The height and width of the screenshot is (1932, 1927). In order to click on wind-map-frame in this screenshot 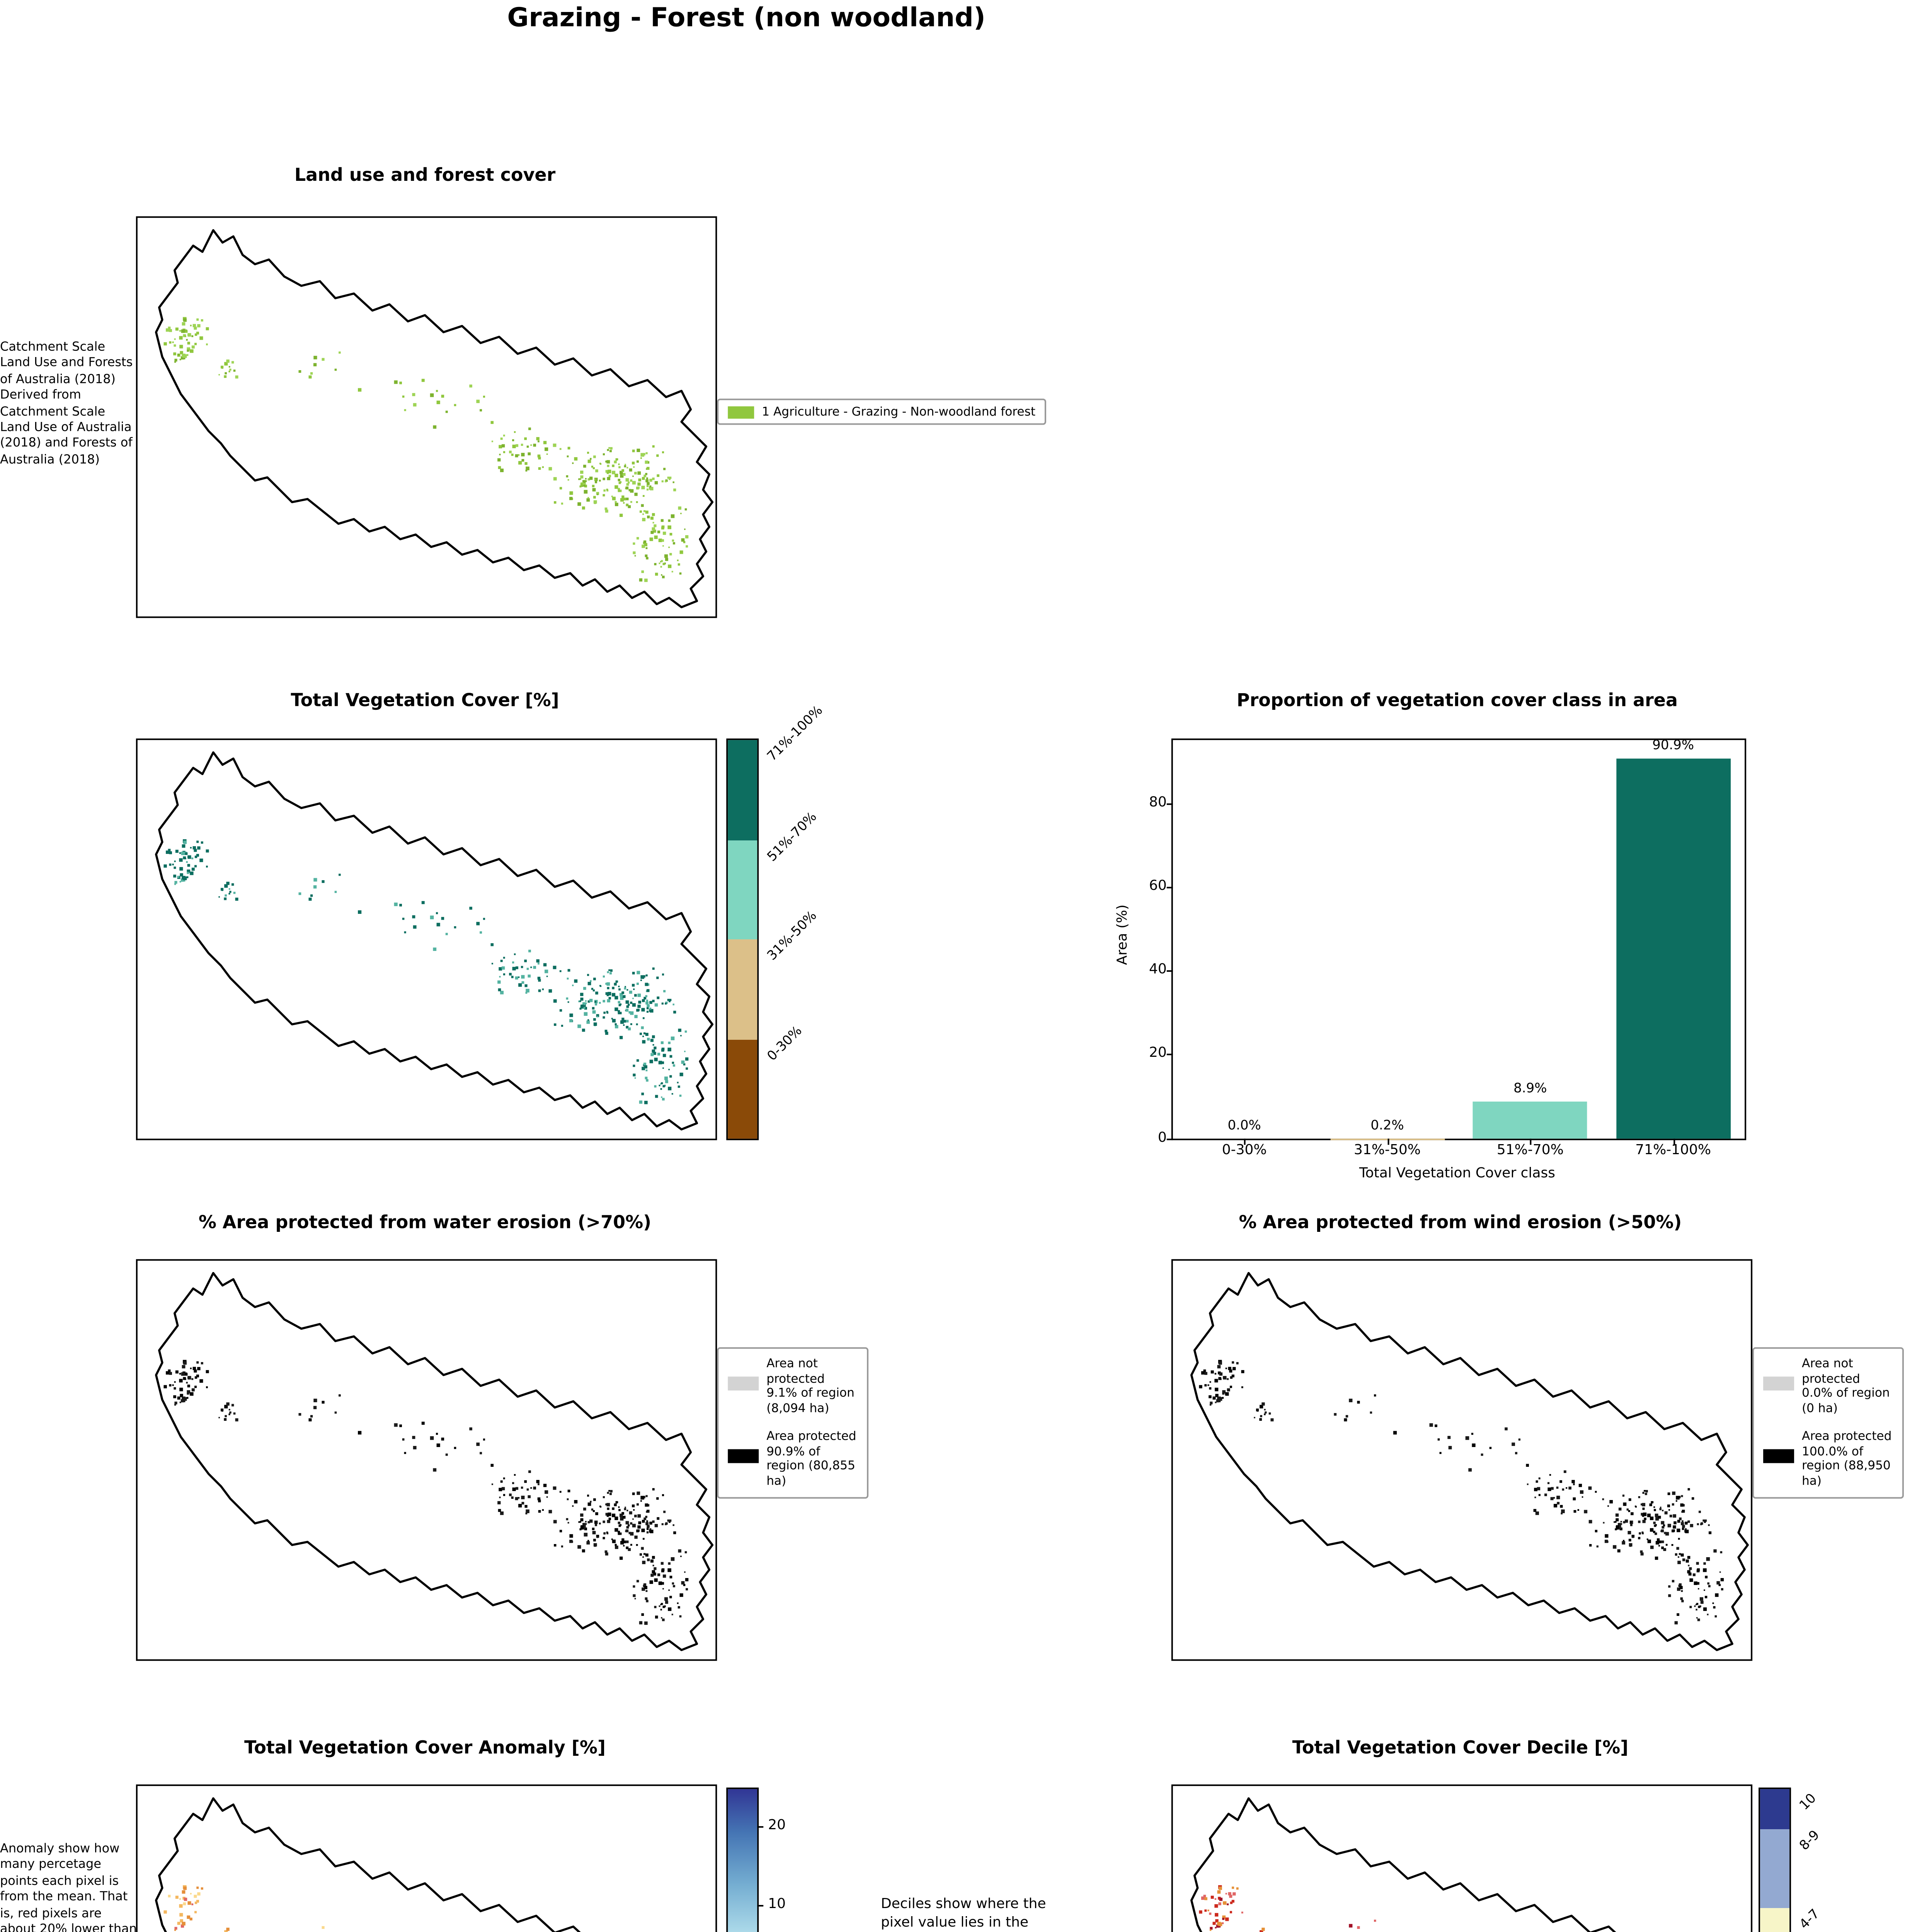, I will do `click(1462, 1460)`.